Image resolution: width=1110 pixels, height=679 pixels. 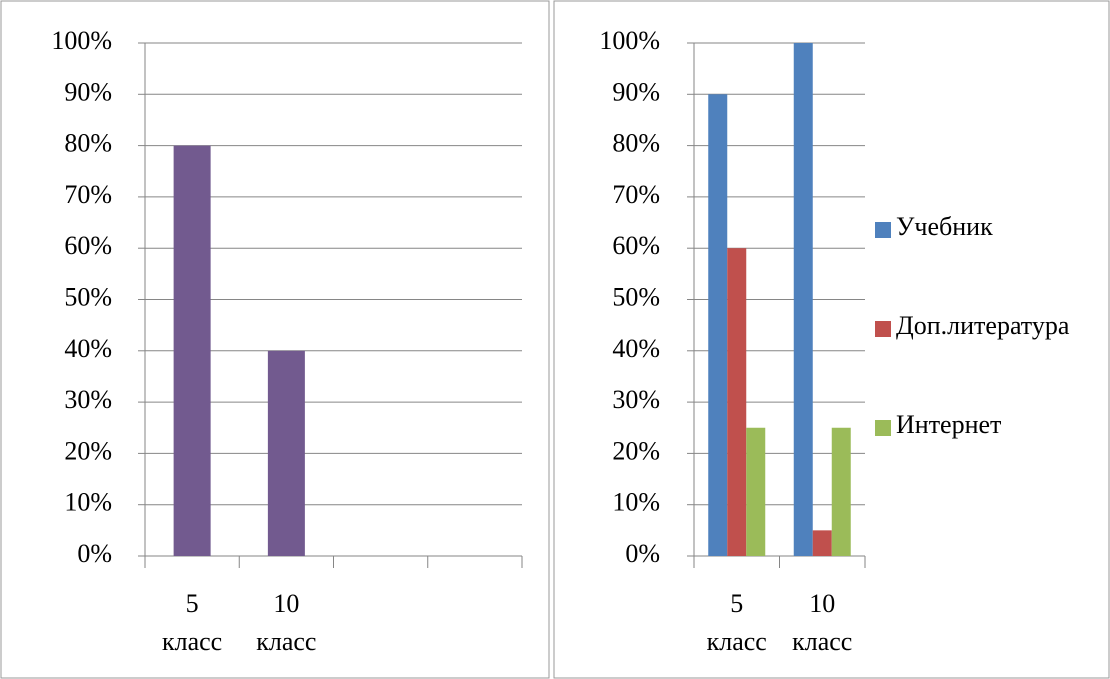 I want to click on legend-label: Интернет, so click(x=949, y=424).